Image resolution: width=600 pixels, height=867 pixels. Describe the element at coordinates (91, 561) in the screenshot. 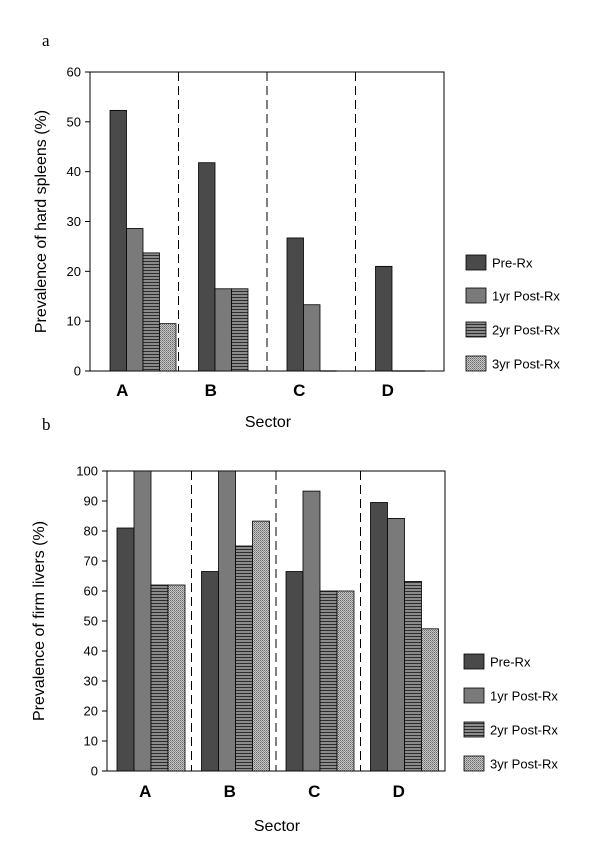

I see `y-tick-label: 70` at that location.